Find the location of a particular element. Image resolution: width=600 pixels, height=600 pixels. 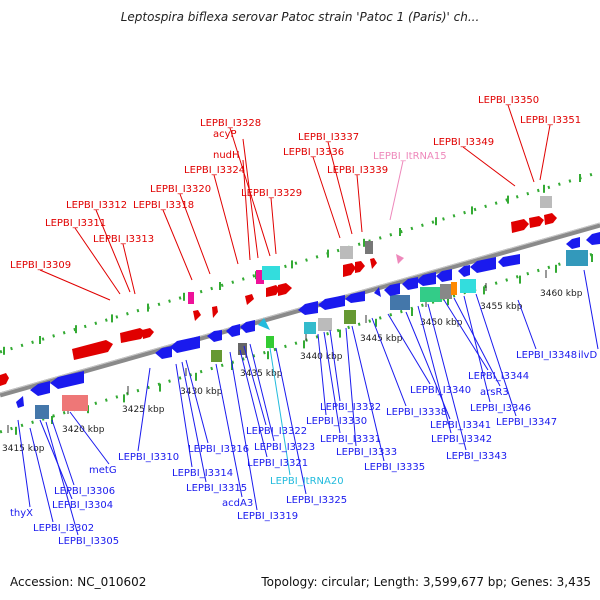

gene-label: LEPBI_I3319 is located at coordinates (267, 516).